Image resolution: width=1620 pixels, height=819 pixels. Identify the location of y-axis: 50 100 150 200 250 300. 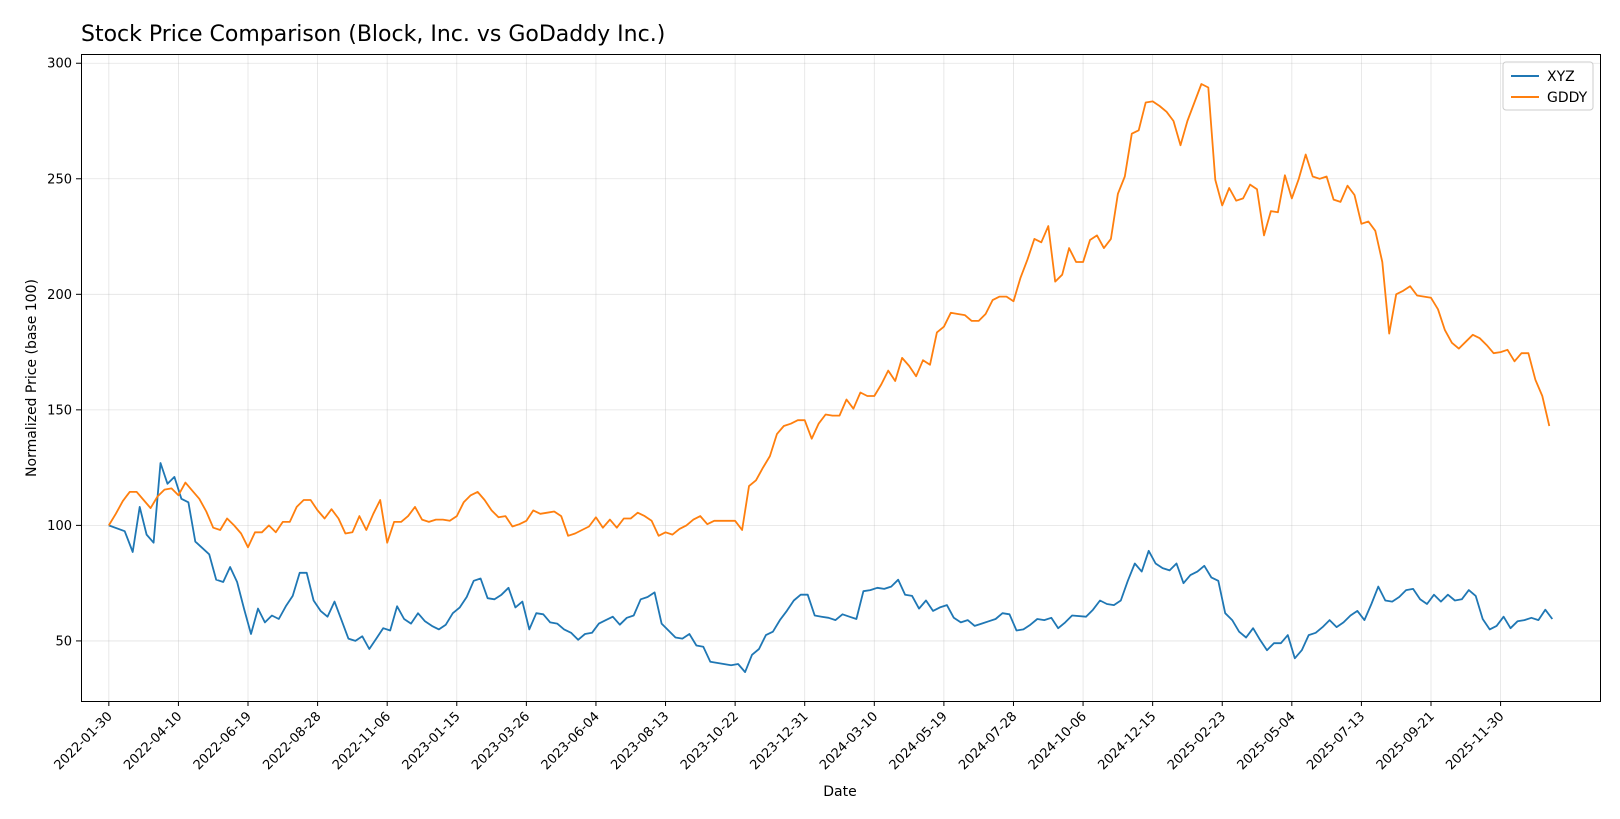
(64, 353).